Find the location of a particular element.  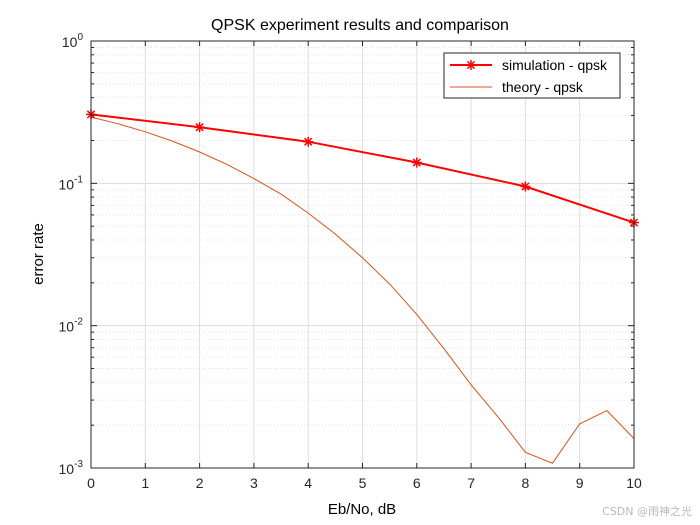

chart-title: QPSK experiment results and comparison is located at coordinates (360, 25).